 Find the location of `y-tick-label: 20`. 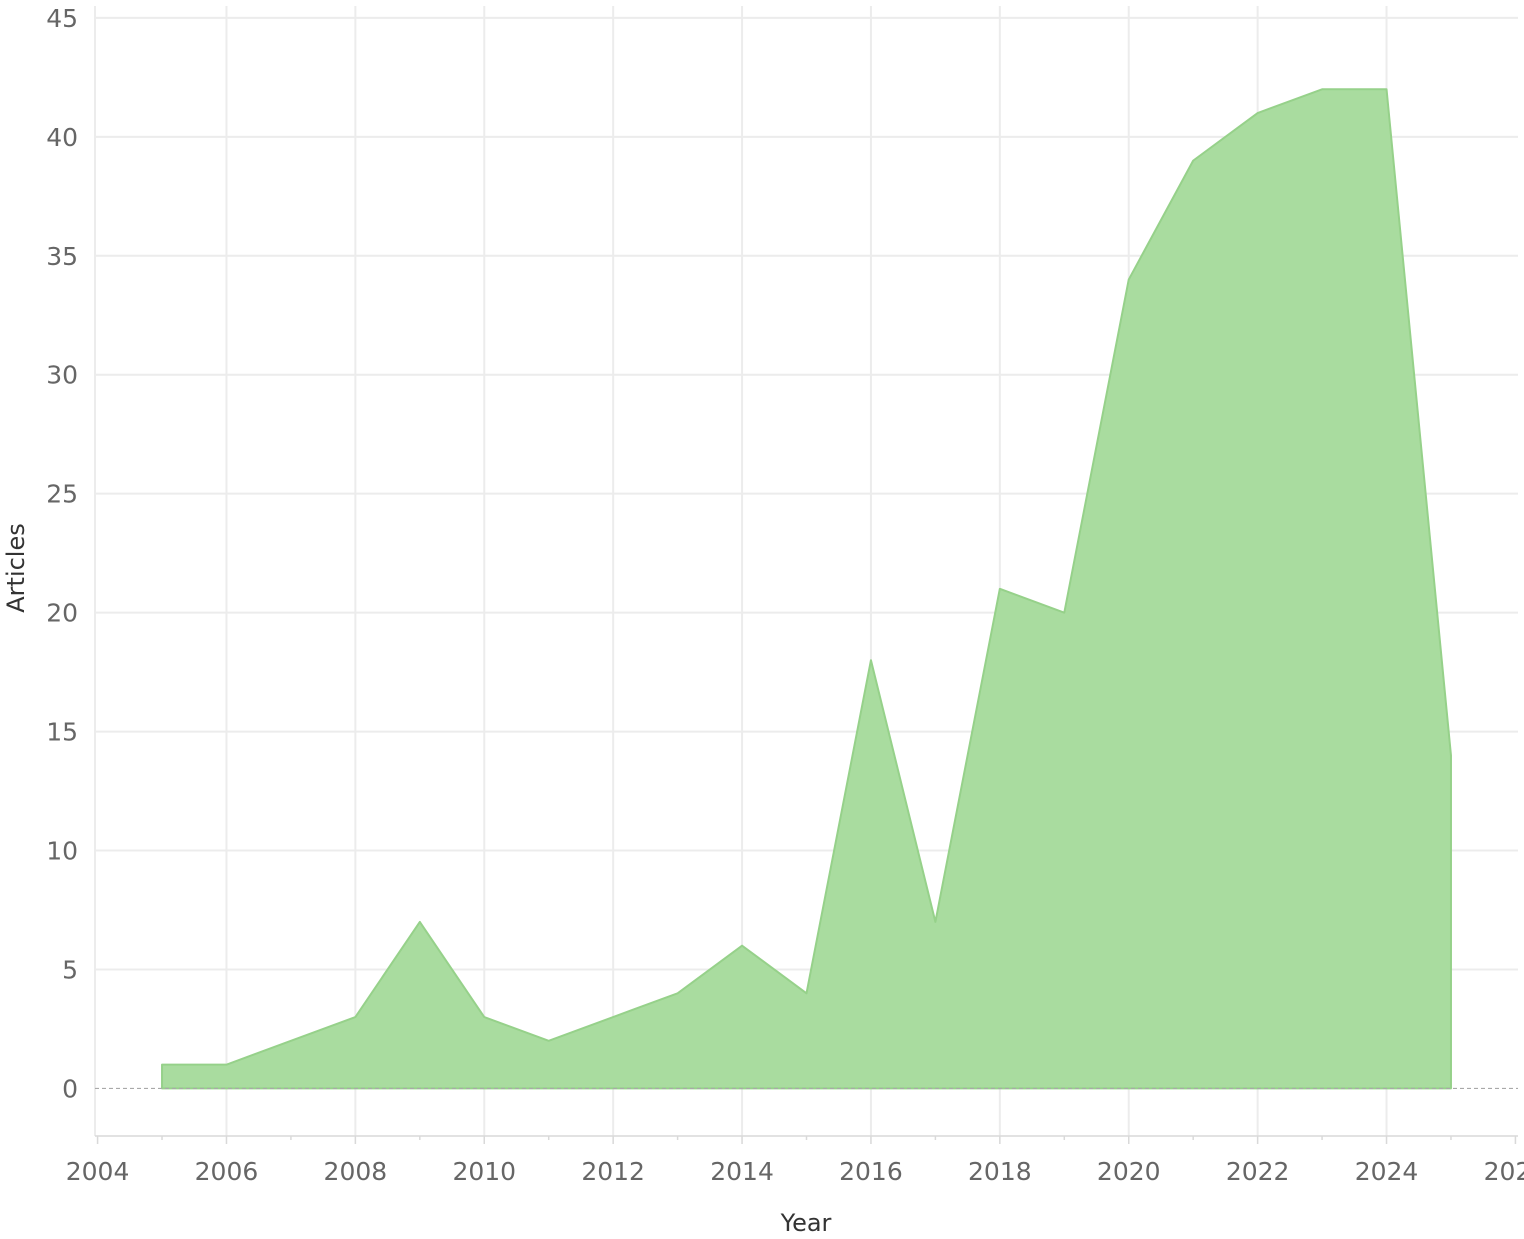

y-tick-label: 20 is located at coordinates (62, 613).